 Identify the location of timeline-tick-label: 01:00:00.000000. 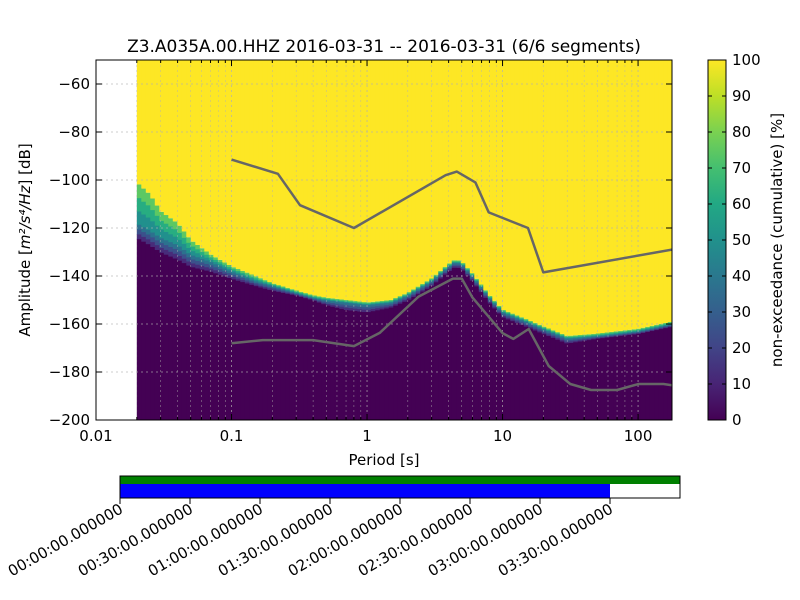
(205, 540).